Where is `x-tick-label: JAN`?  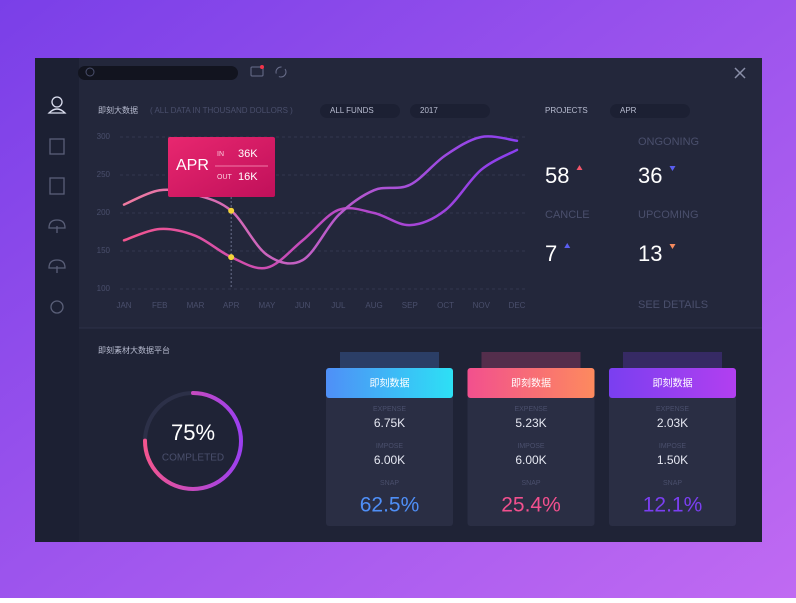 x-tick-label: JAN is located at coordinates (123, 305).